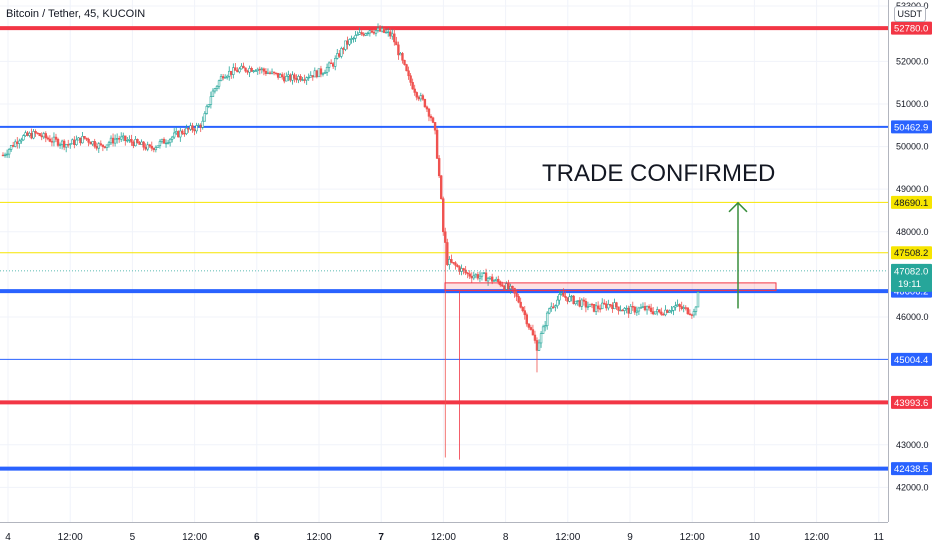 The image size is (932, 550). What do you see at coordinates (911, 202) in the screenshot?
I see `price-tag: 48690.1` at bounding box center [911, 202].